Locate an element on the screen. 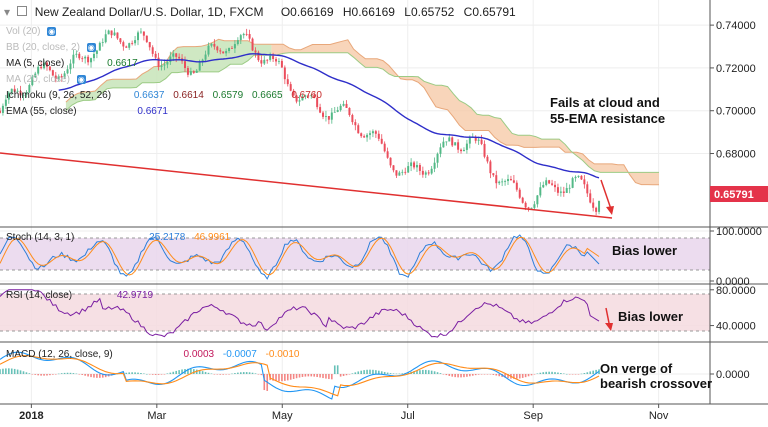 The height and width of the screenshot is (427, 768). y-tick-label-rsi-1: 80.0000 is located at coordinates (736, 291).